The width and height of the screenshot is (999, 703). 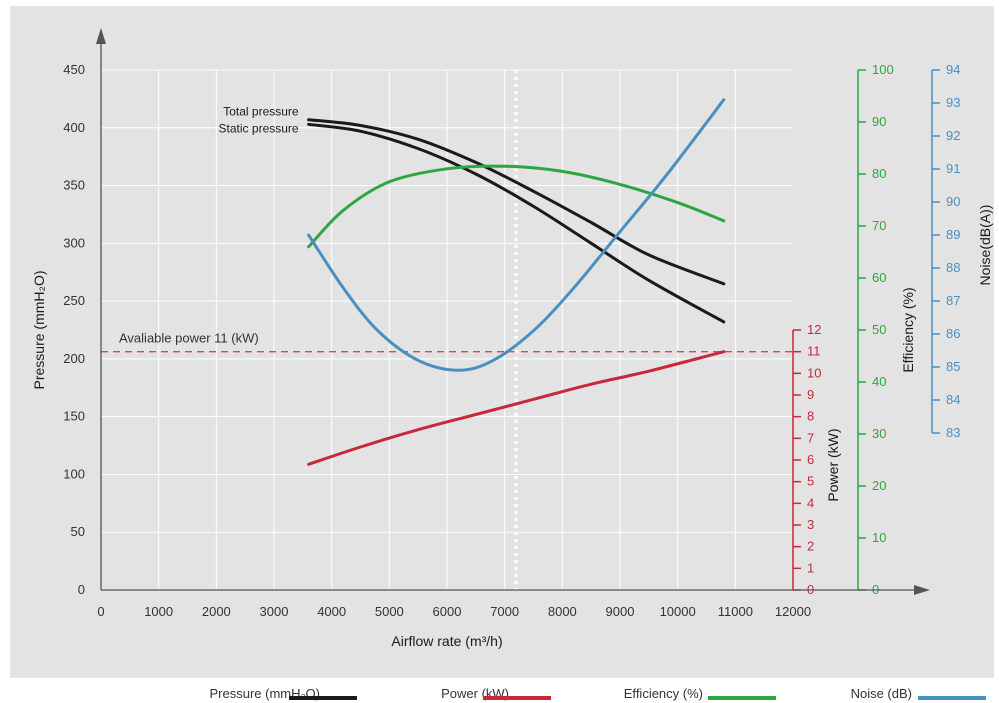 What do you see at coordinates (74, 473) in the screenshot?
I see `pressure-tick-label-100: 100` at bounding box center [74, 473].